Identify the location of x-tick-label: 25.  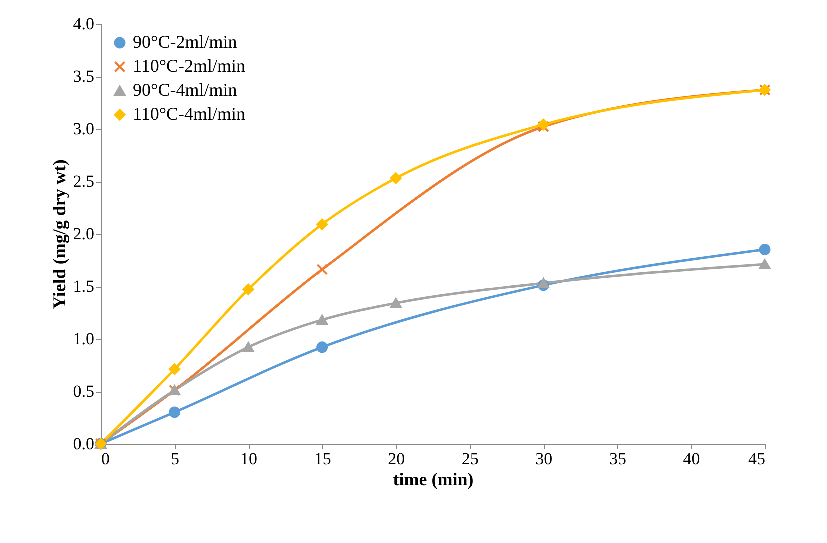
(470, 459).